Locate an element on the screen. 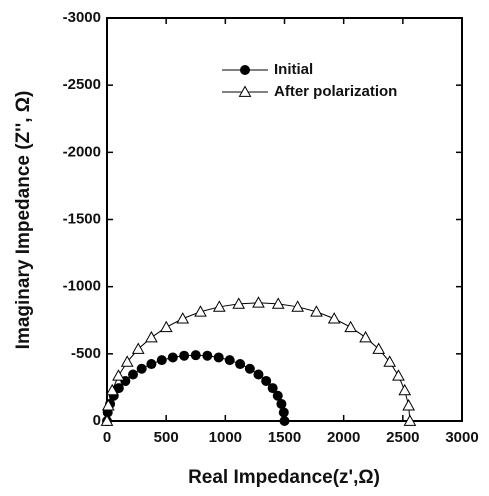  y-tick-label: -2000 is located at coordinates (82, 151).